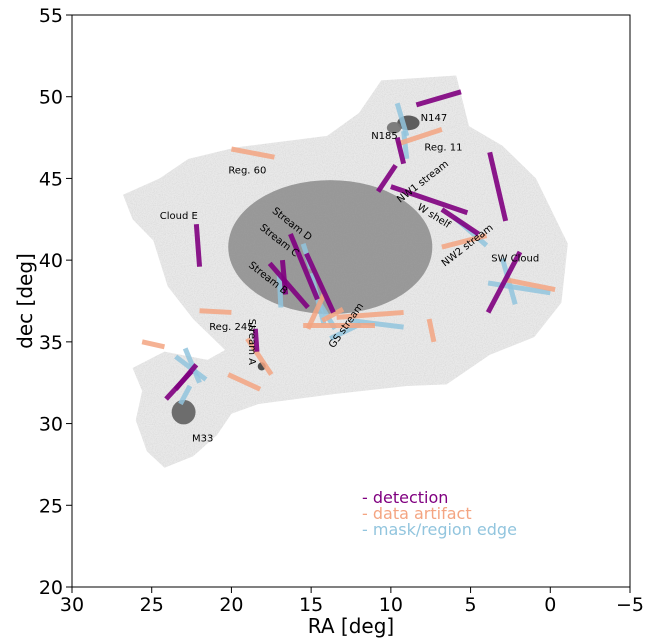  I want to click on y-tick-label: 30, so click(51, 425).